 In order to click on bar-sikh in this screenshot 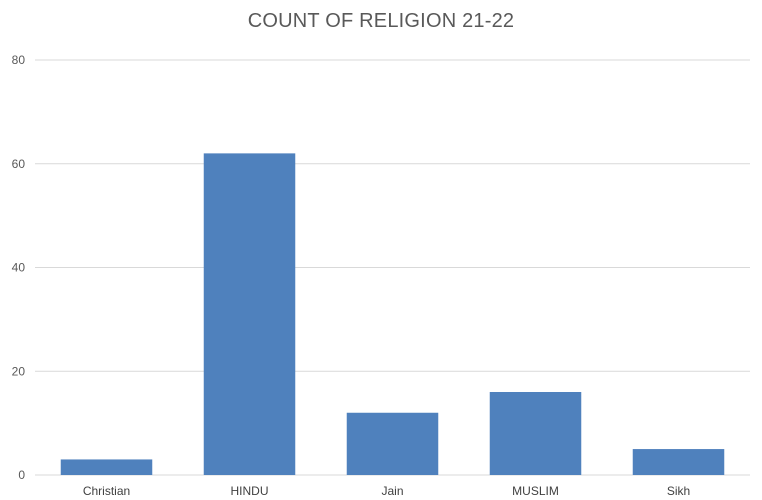, I will do `click(678, 462)`.